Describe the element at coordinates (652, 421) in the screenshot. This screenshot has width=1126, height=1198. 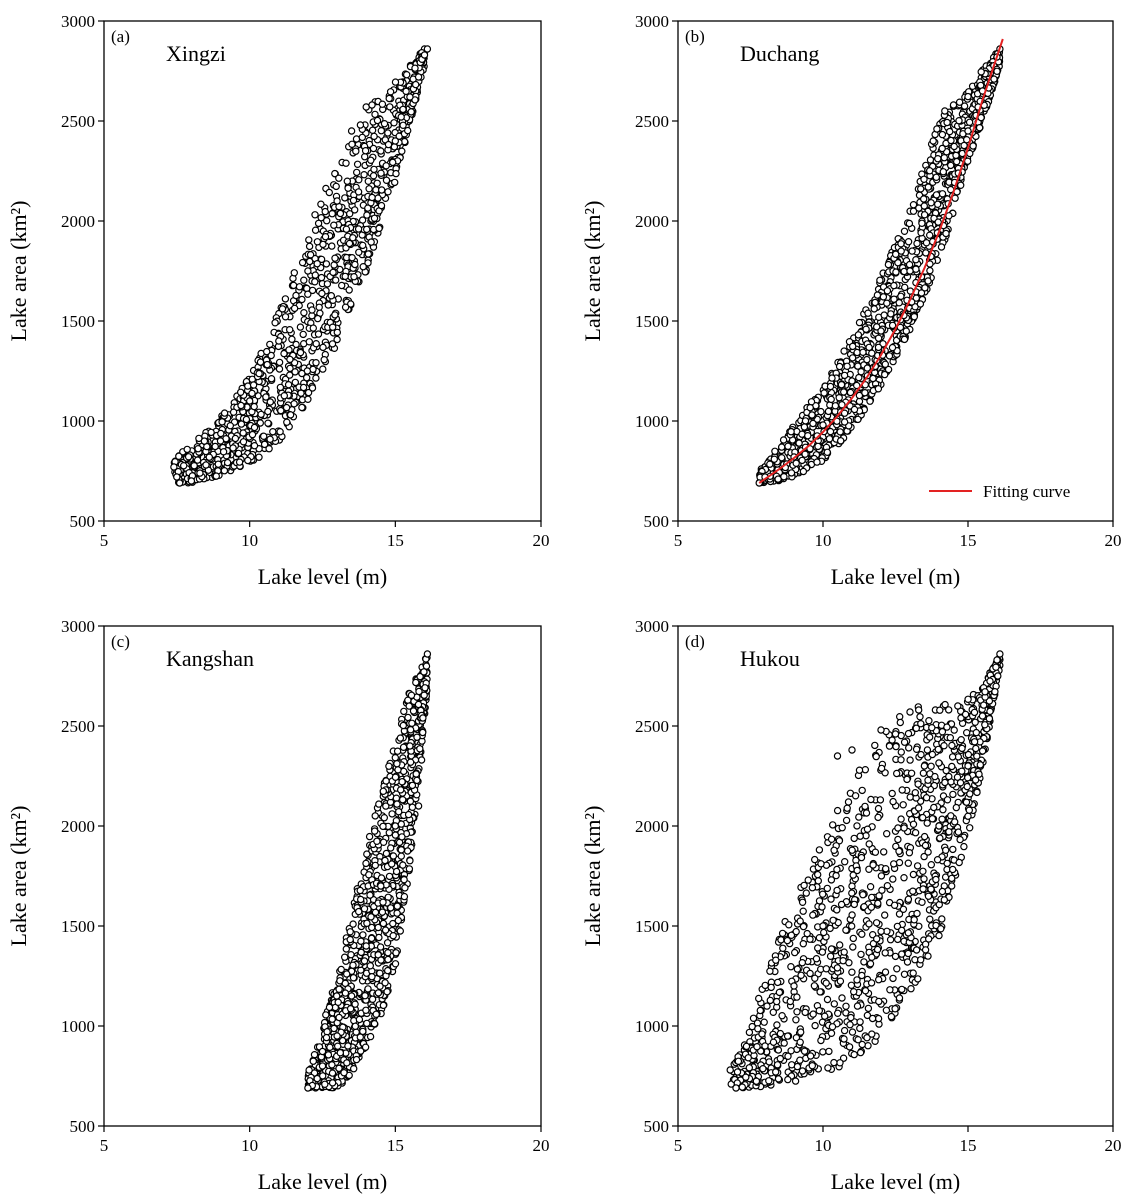
I see `y-tick-label: 1000` at that location.